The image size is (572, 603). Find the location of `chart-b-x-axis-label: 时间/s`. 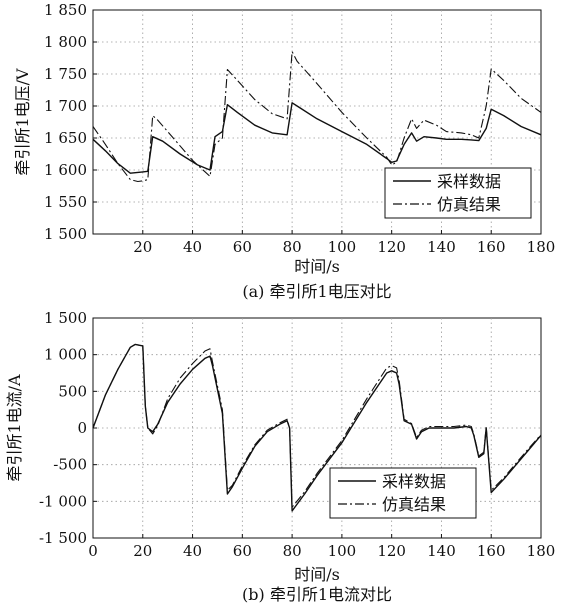

chart-b-x-axis-label: 时间/s is located at coordinates (317, 574).